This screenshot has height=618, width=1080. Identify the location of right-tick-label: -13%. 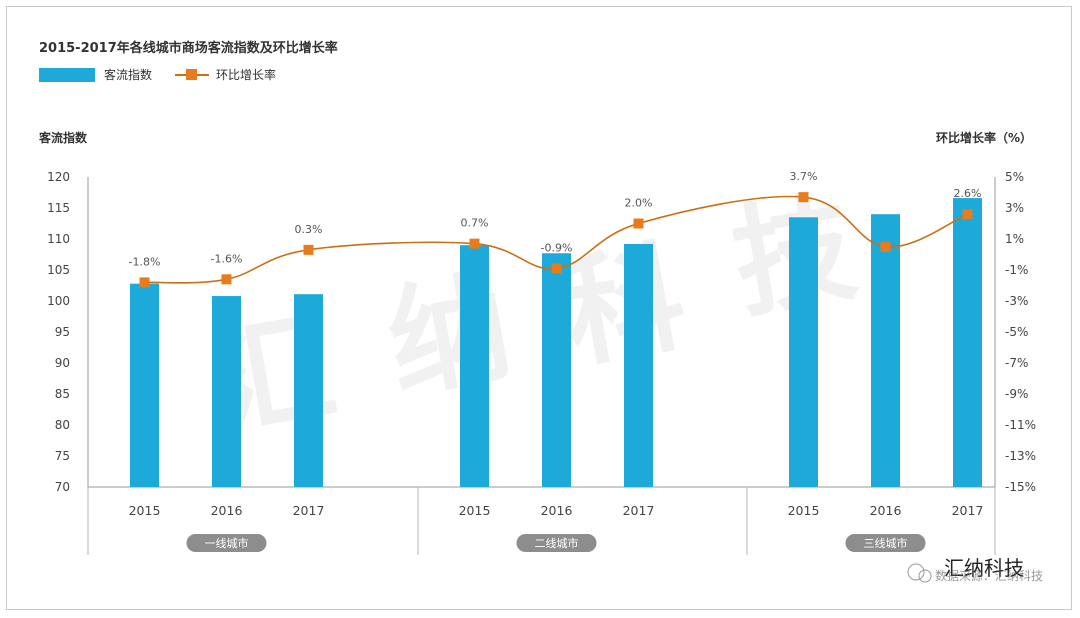
(1020, 456).